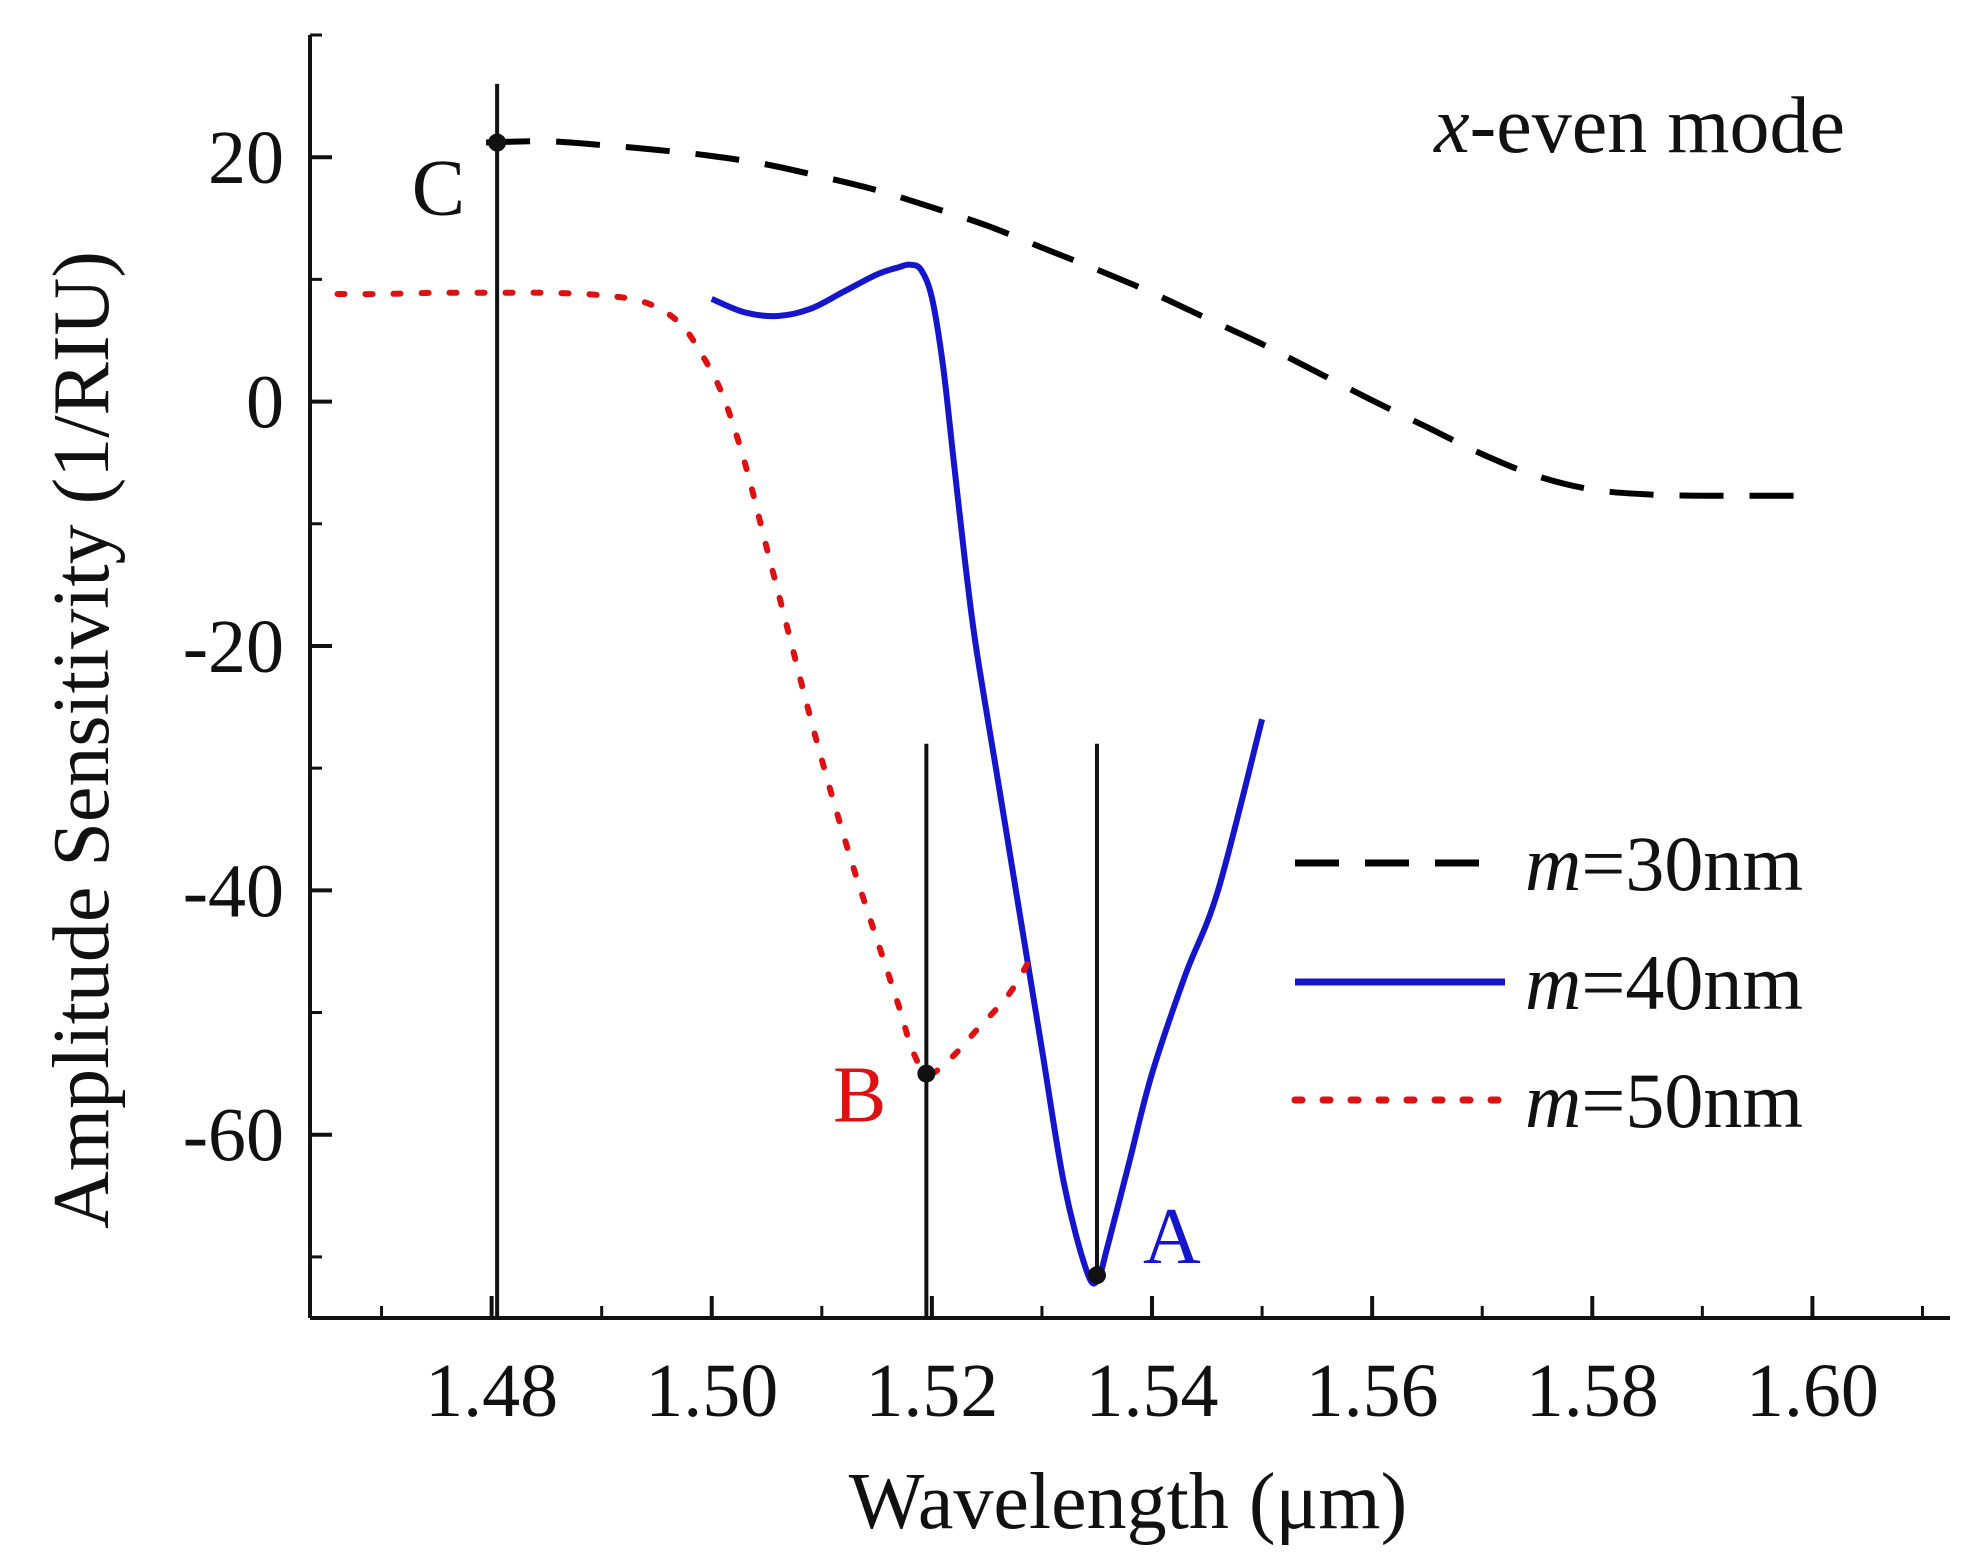 This screenshot has width=1977, height=1558. Describe the element at coordinates (1553, 863) in the screenshot. I see `legend-label-m30-var: m` at that location.